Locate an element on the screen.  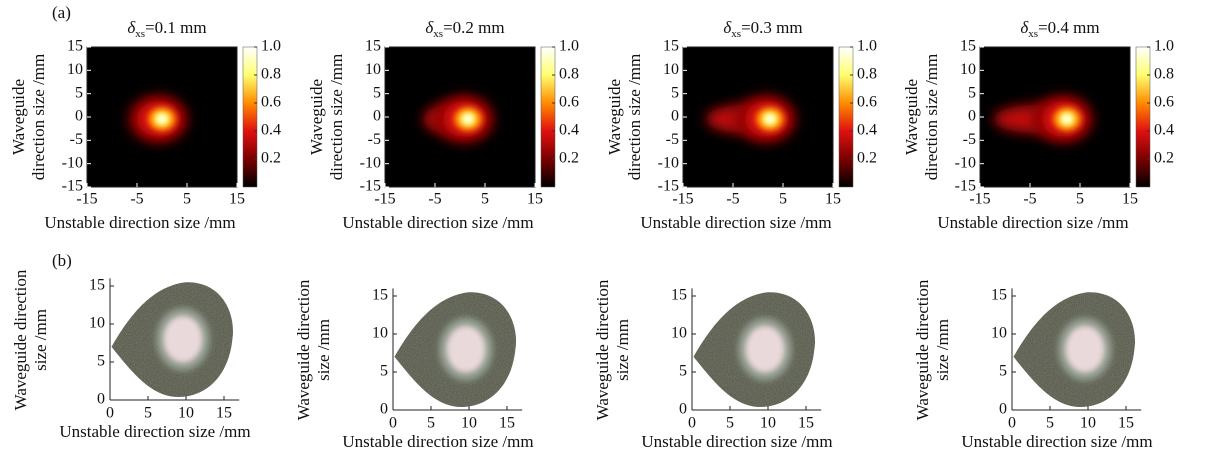
title-text: =0.4 mm is located at coordinates (1069, 27).